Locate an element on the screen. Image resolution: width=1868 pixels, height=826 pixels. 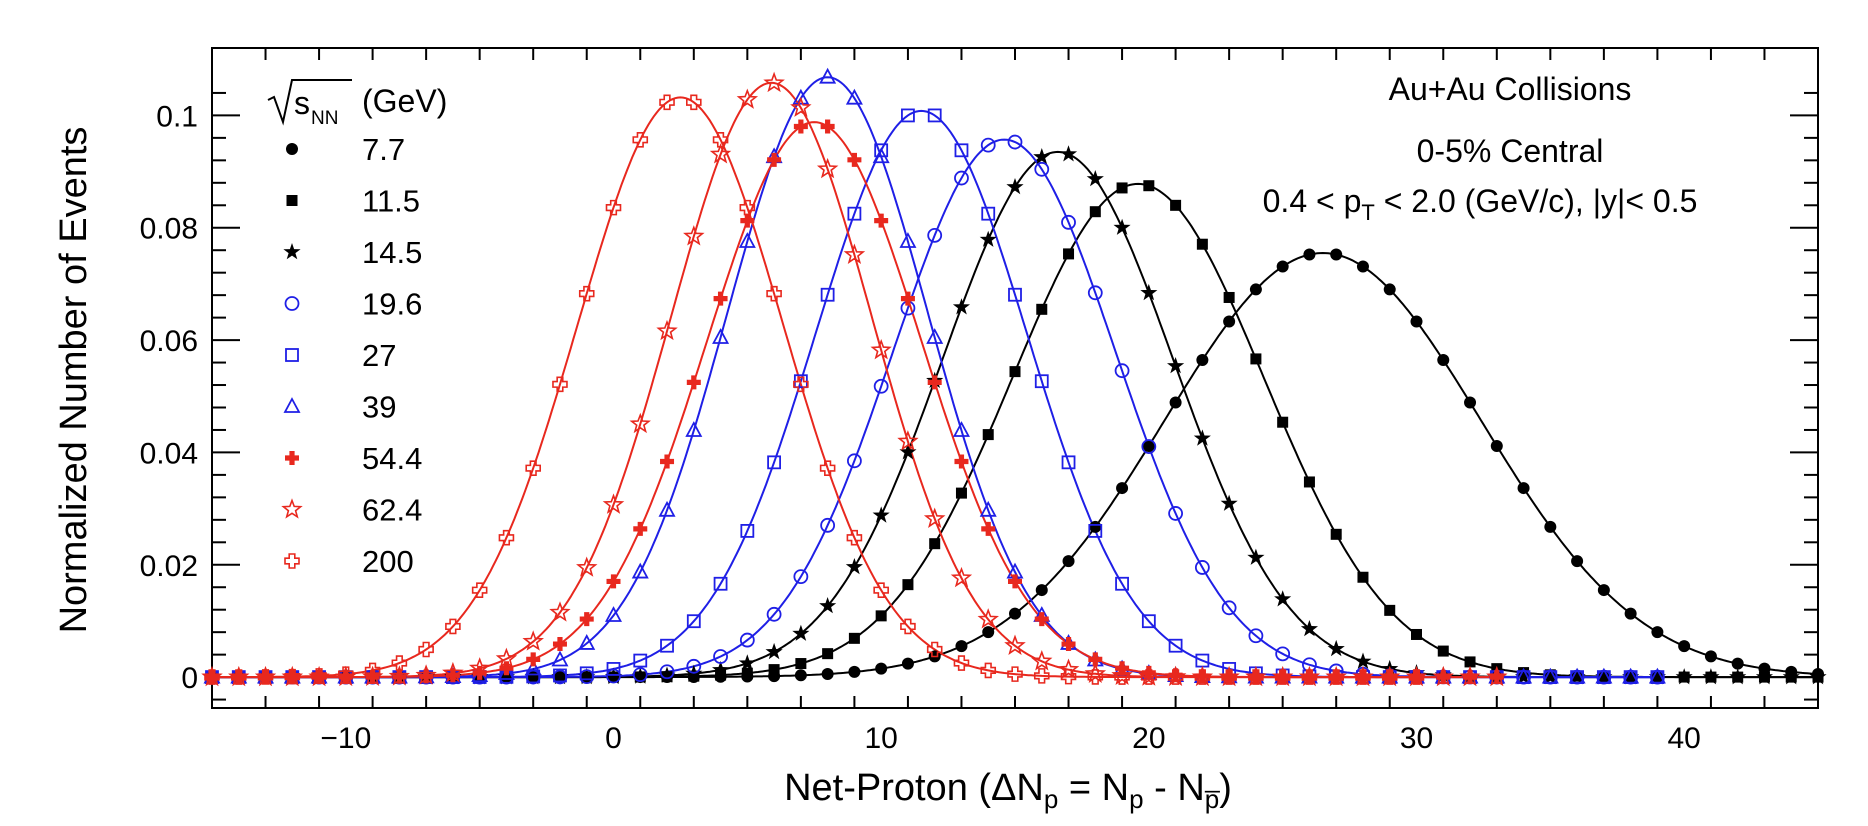
x-tick-label: 20 is located at coordinates (1148, 738).